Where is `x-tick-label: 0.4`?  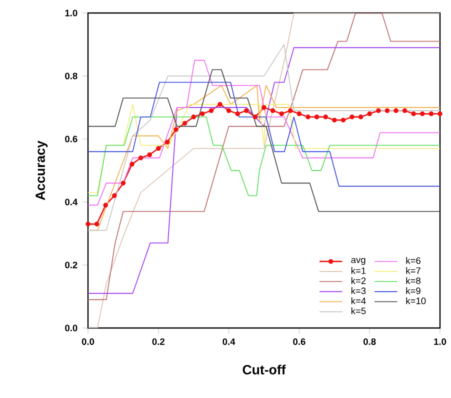 x-tick-label: 0.4 is located at coordinates (229, 341).